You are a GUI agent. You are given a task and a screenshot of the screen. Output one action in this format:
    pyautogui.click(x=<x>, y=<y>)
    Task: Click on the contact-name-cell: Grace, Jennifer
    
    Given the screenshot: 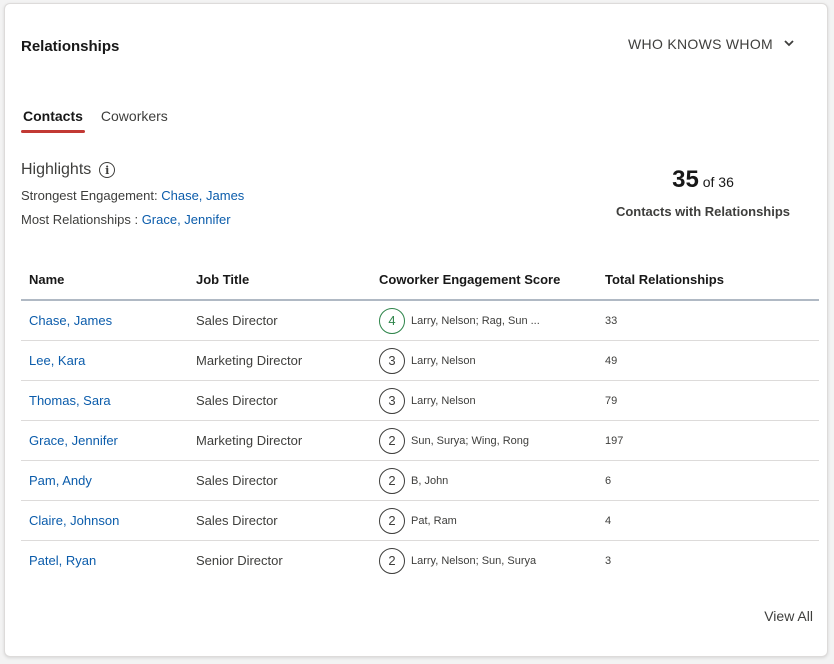 What is the action you would take?
    pyautogui.click(x=104, y=440)
    